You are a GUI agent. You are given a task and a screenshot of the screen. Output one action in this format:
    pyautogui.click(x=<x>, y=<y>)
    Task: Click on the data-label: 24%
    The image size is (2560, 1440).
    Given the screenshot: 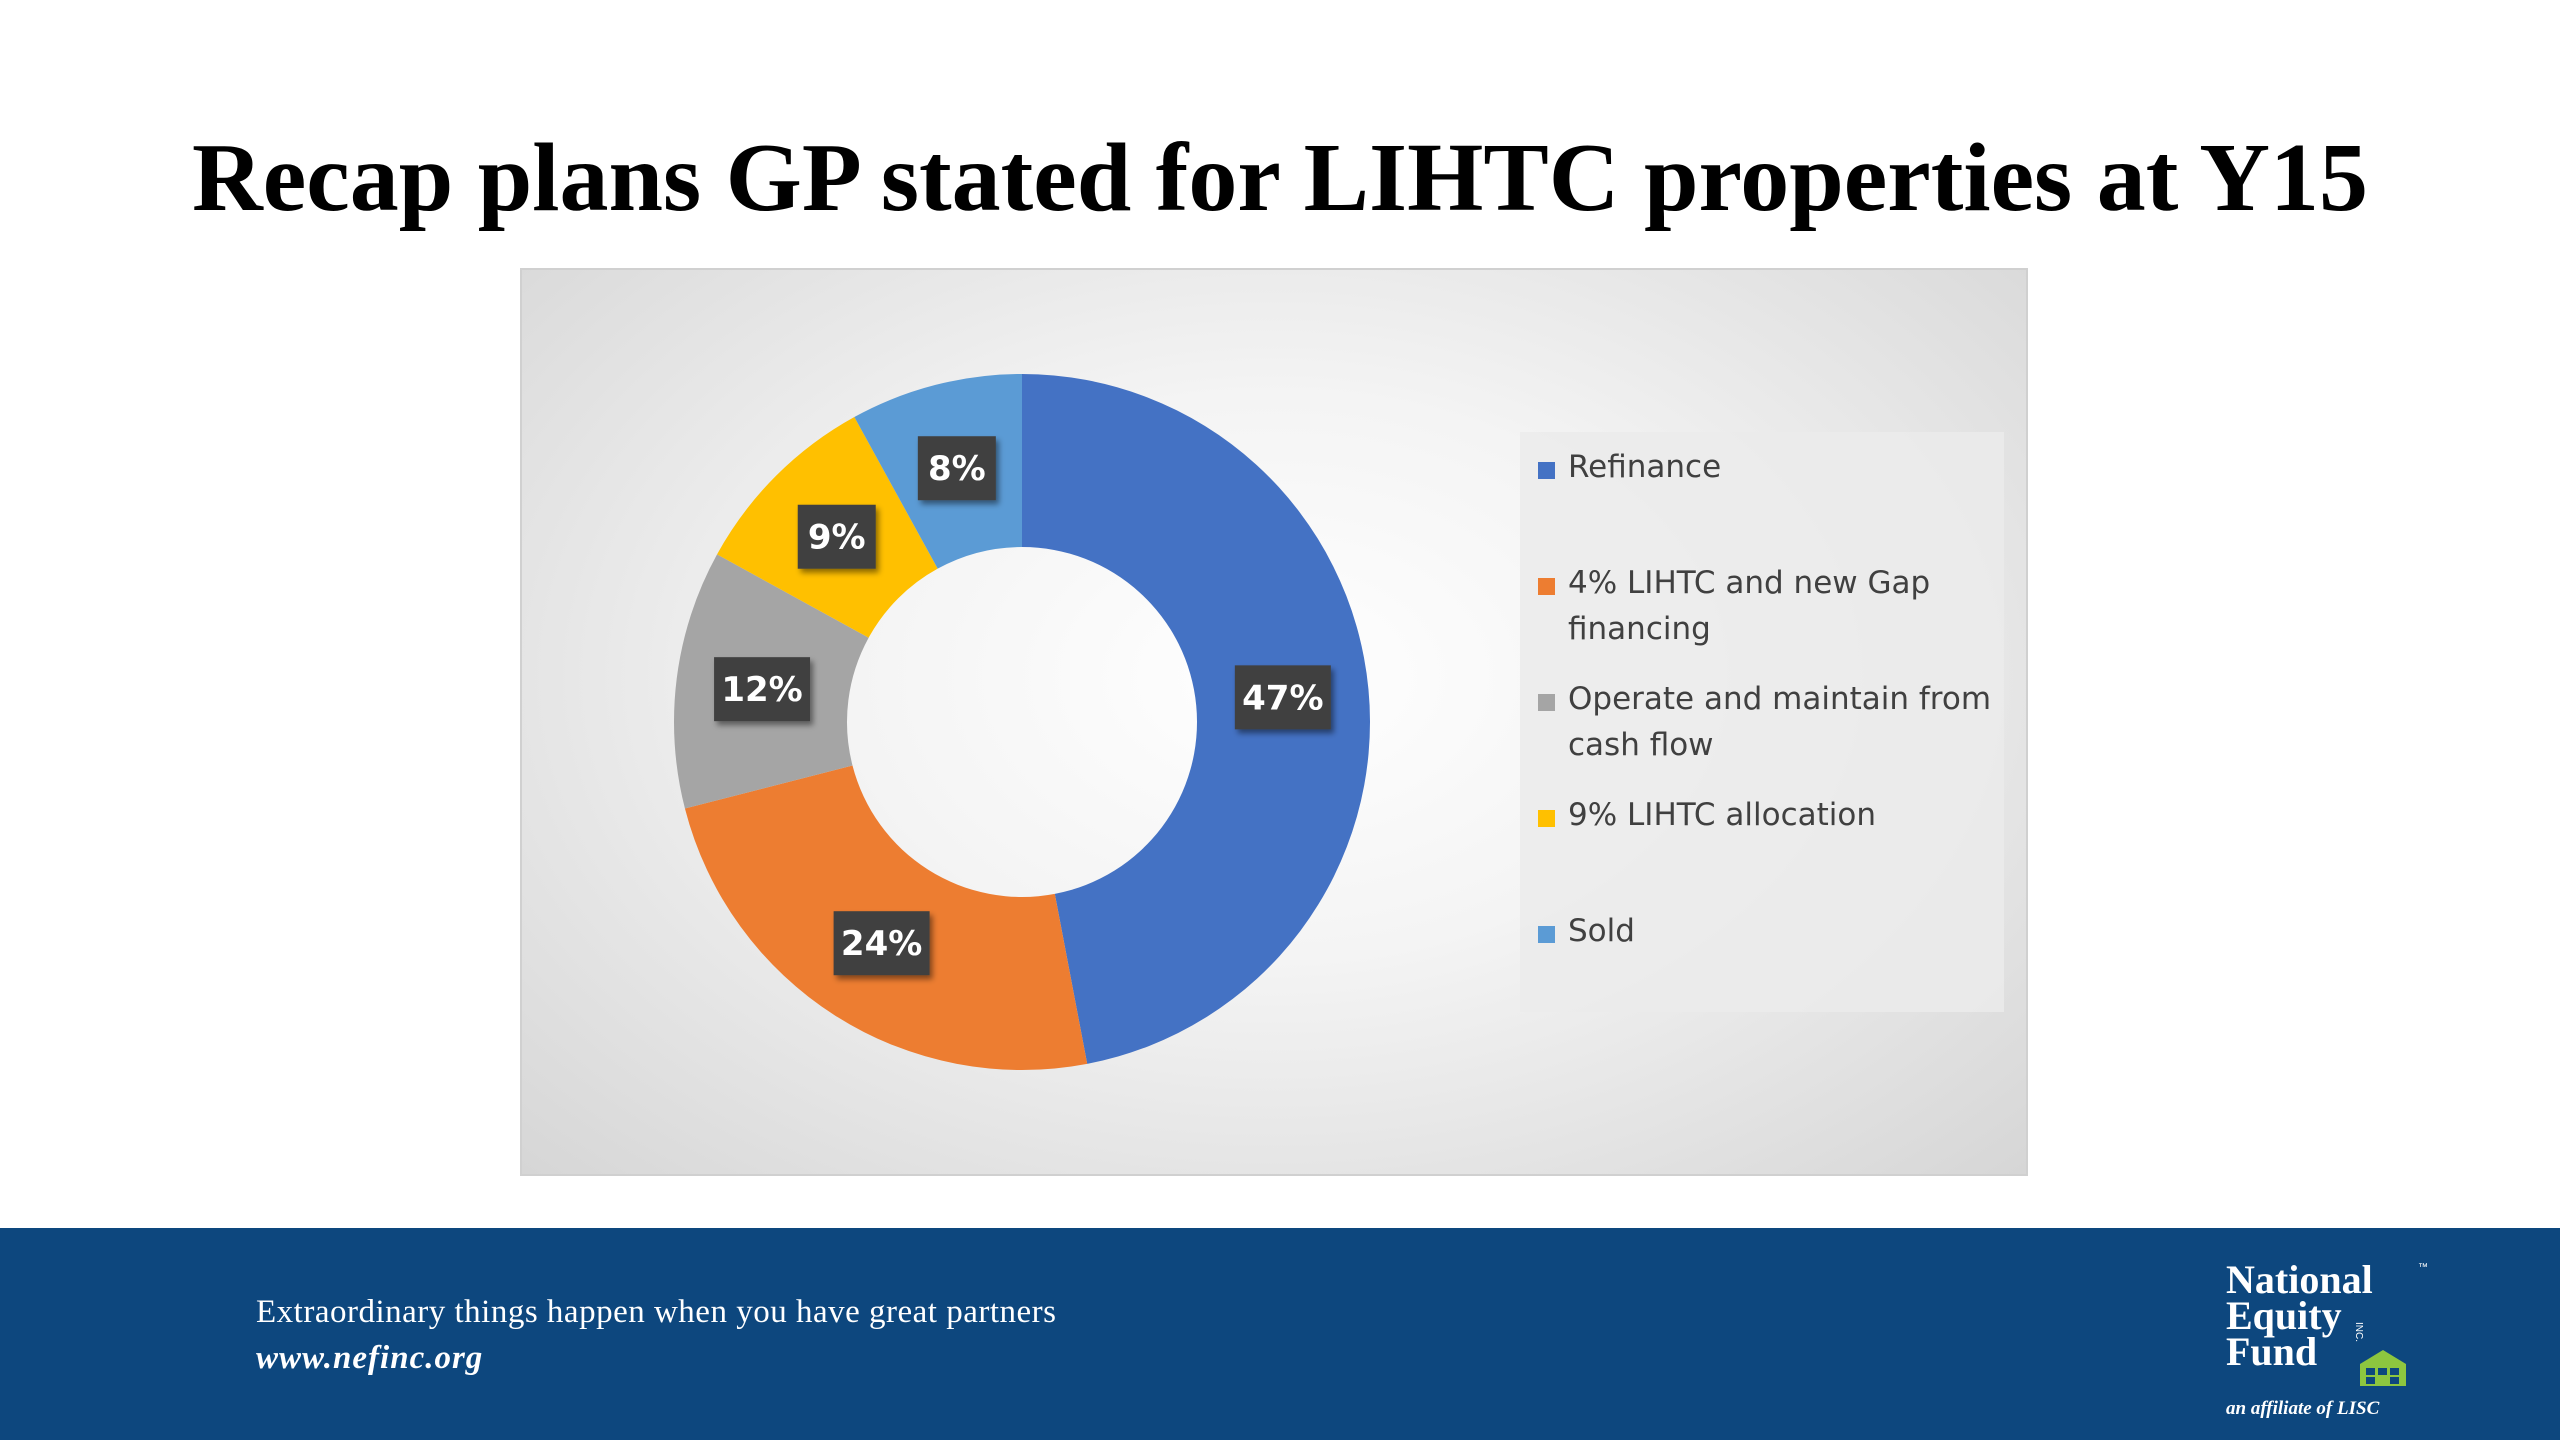 What is the action you would take?
    pyautogui.click(x=881, y=943)
    